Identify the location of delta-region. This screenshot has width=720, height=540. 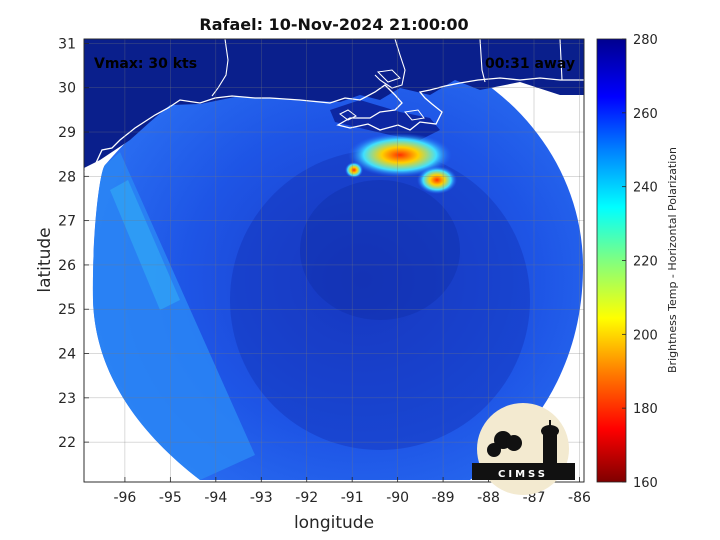
(385, 120).